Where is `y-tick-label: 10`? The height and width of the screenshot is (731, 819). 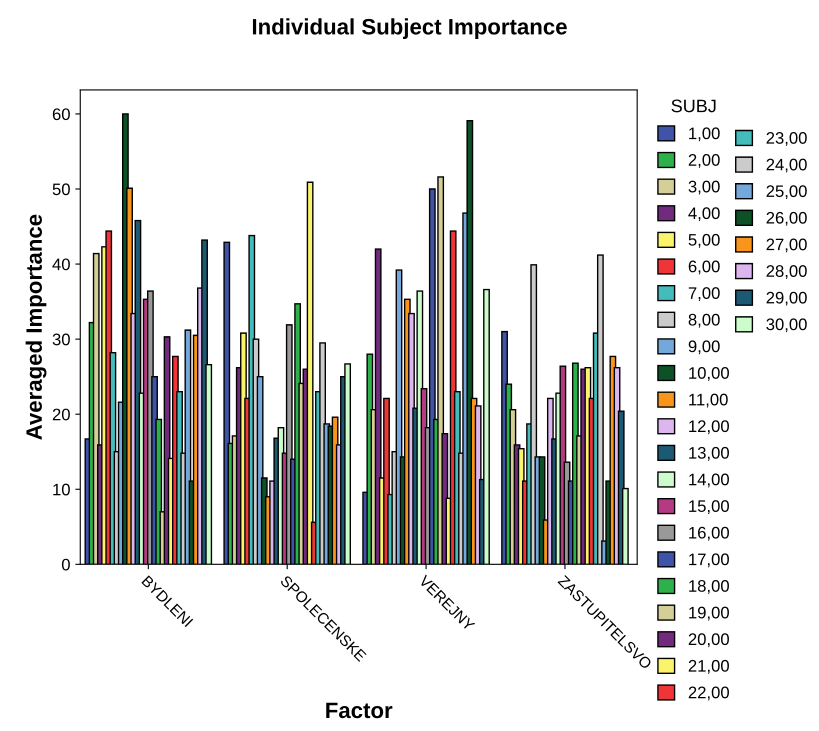
y-tick-label: 10 is located at coordinates (61, 490).